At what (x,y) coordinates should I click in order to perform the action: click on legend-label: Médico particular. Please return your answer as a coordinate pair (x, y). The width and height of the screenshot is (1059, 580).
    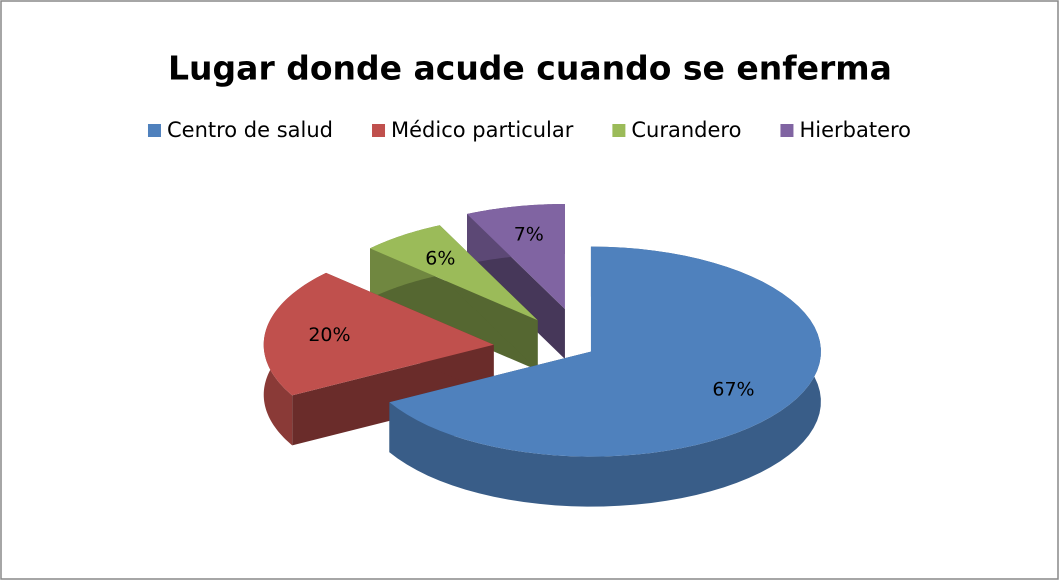
    Looking at the image, I should click on (482, 130).